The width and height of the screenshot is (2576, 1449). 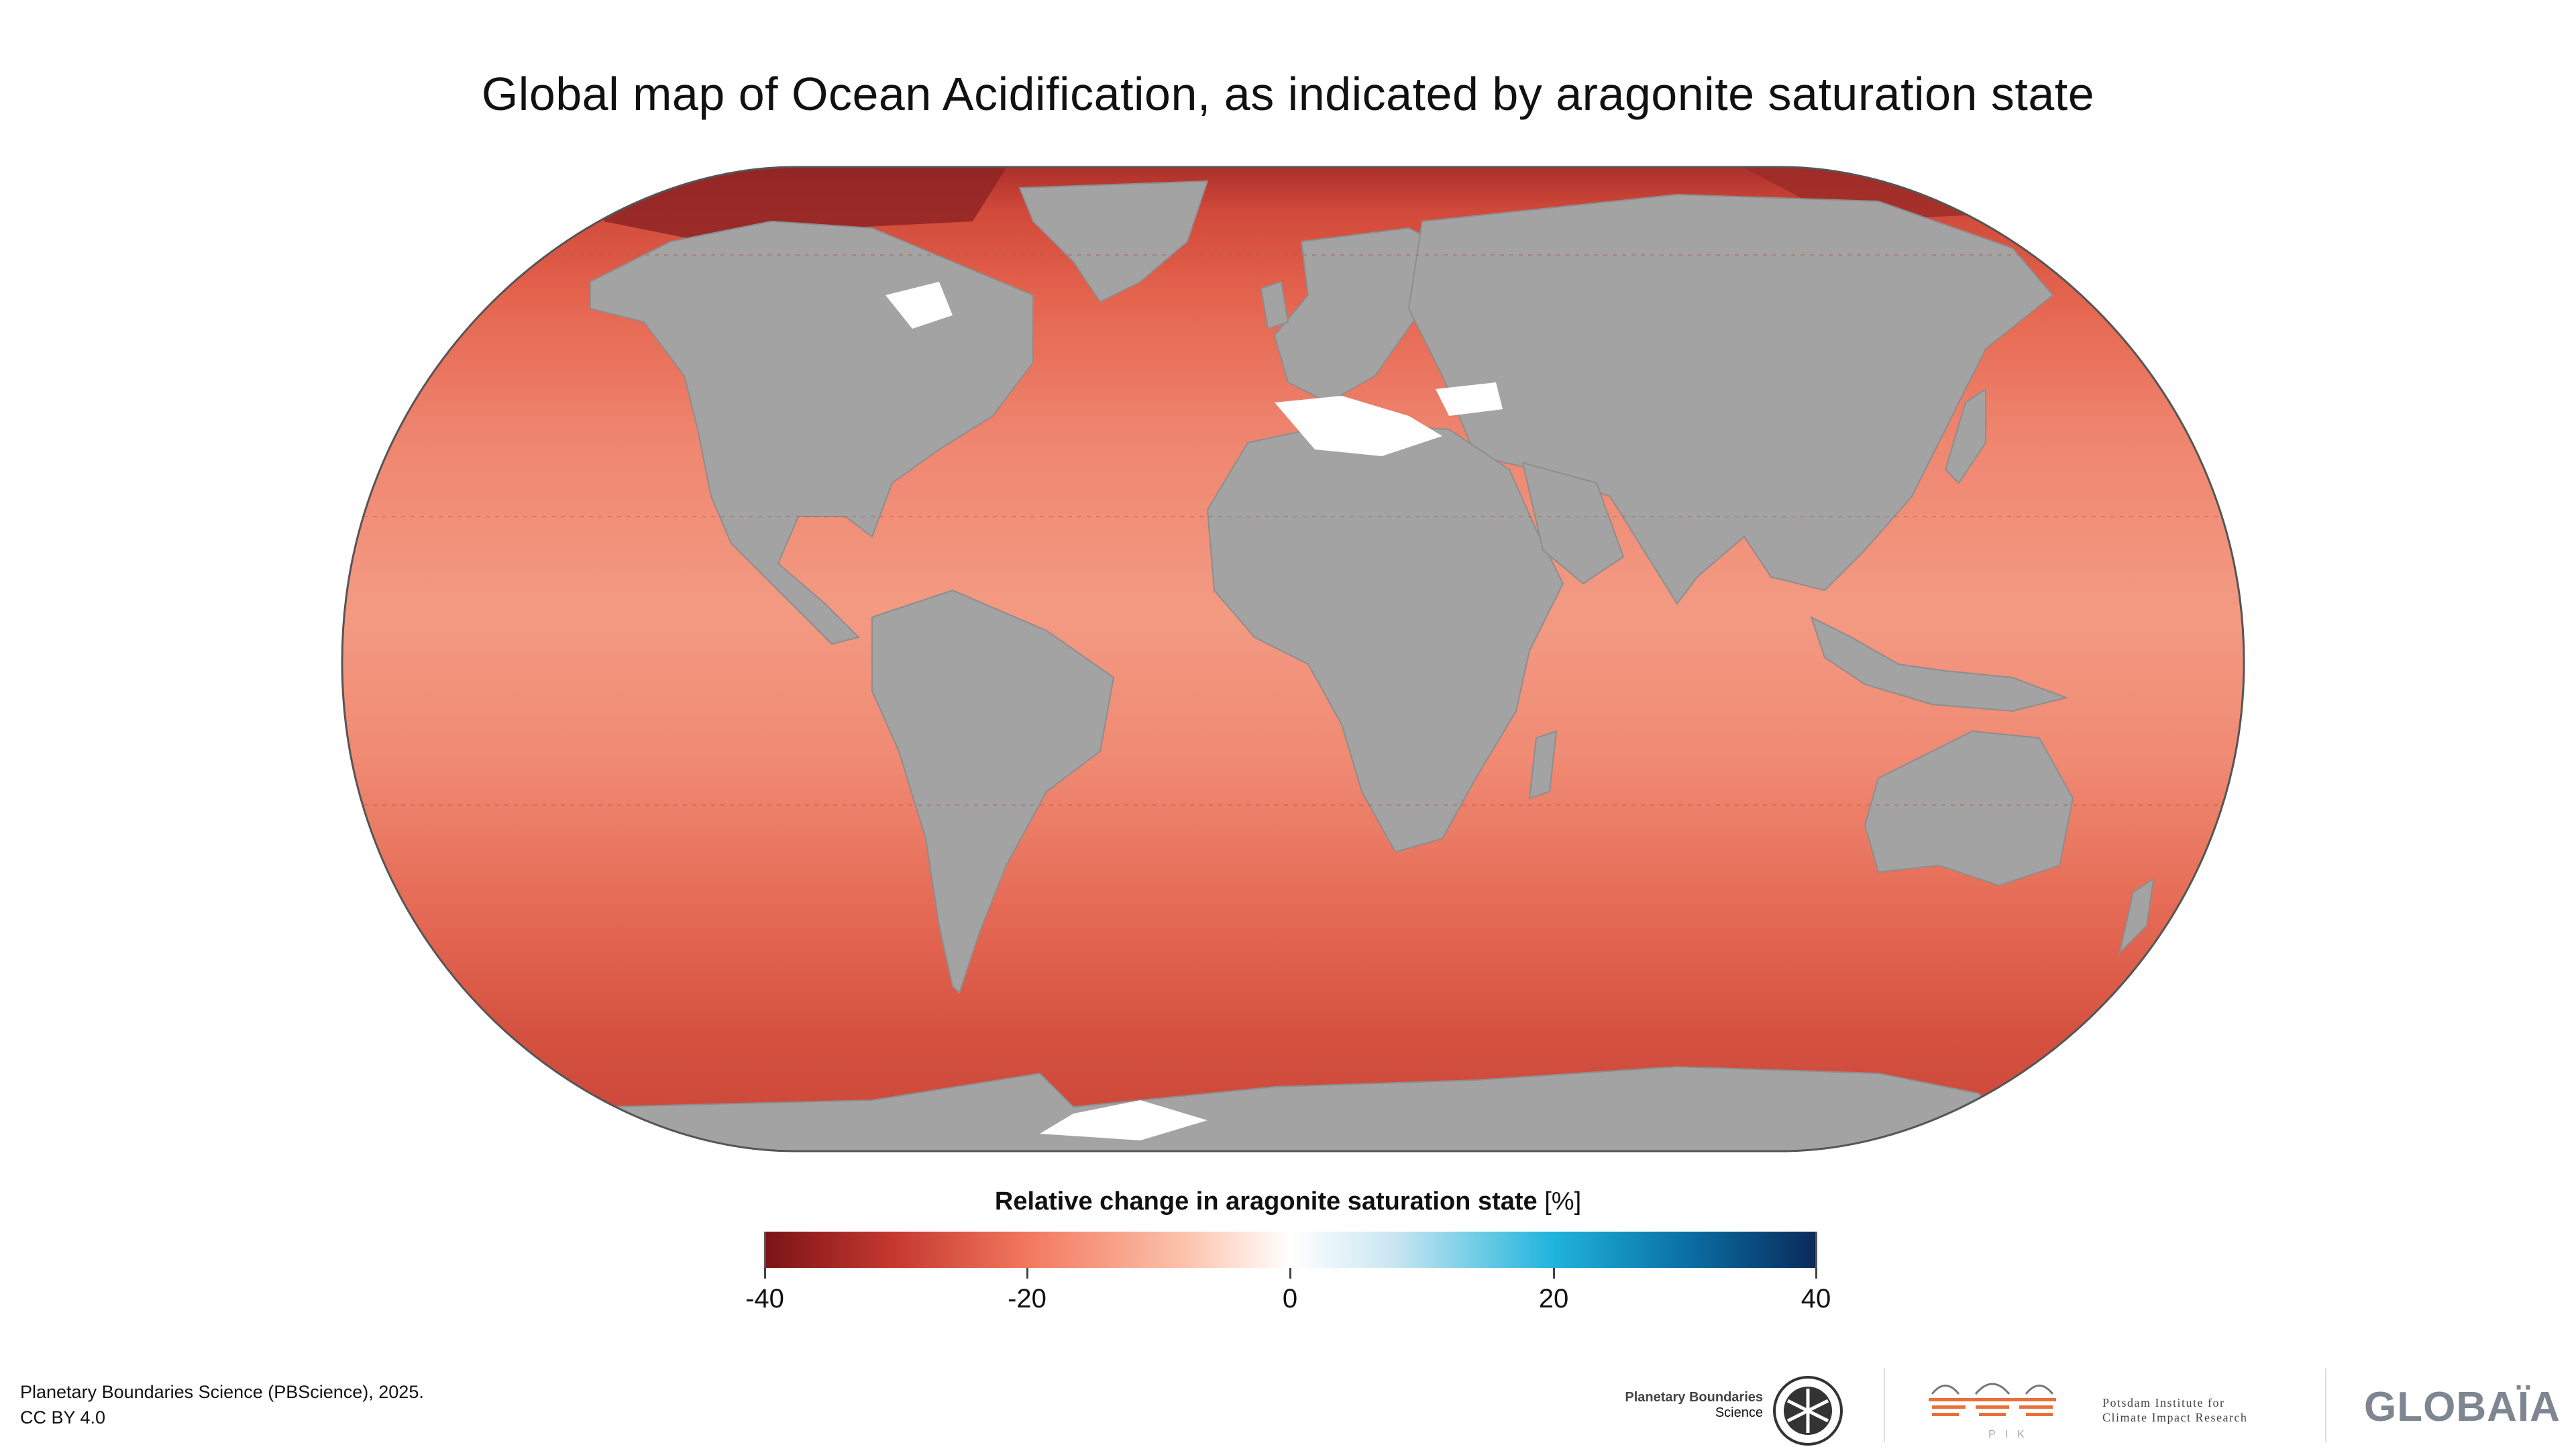 What do you see at coordinates (1290, 1250) in the screenshot?
I see `colorbar` at bounding box center [1290, 1250].